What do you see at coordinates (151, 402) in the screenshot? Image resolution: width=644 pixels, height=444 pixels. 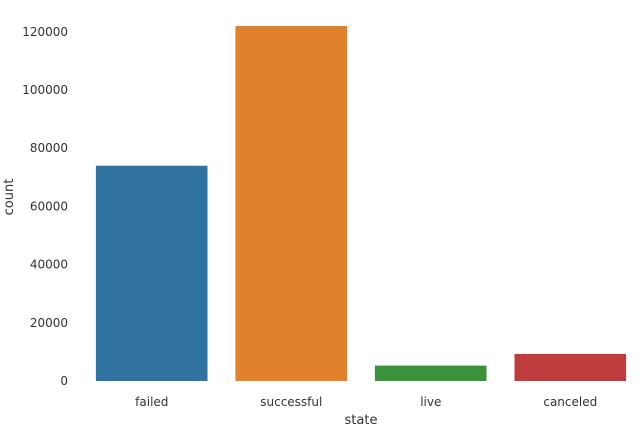 I see `x-tick-label-failed: failed` at bounding box center [151, 402].